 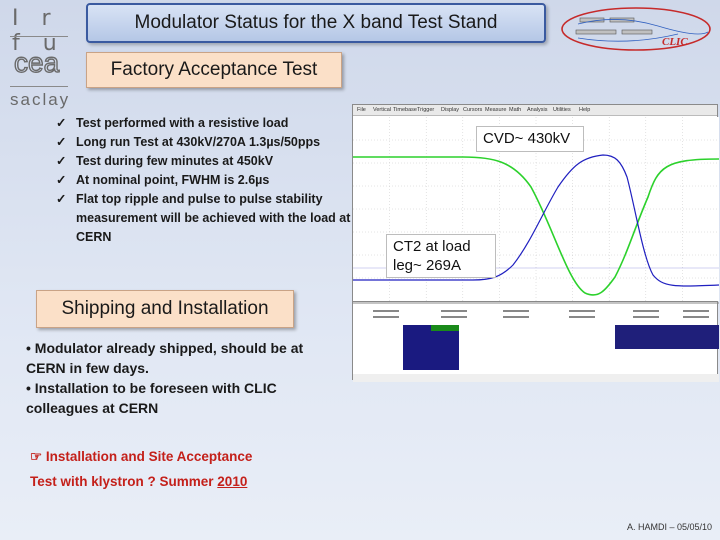 I want to click on saclay-logo: saclay, so click(x=40, y=99).